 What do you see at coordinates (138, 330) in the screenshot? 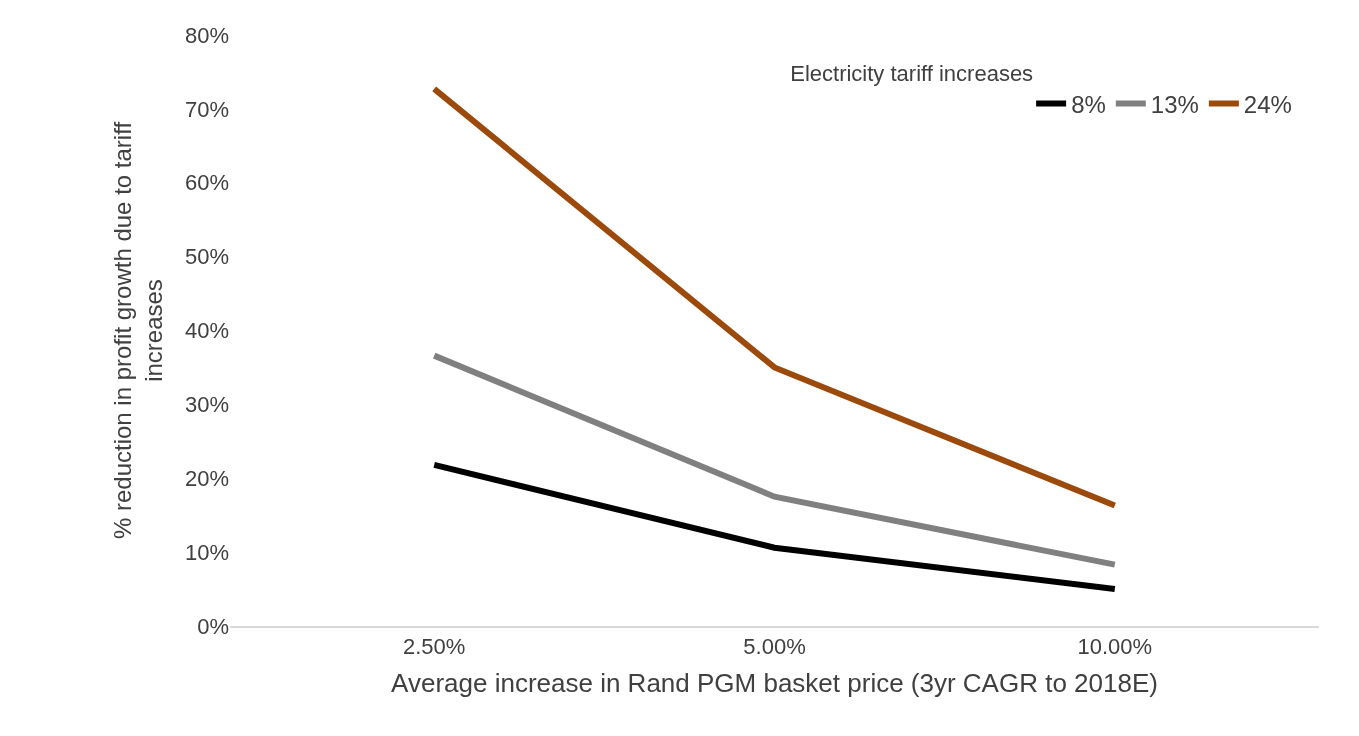
I see `y-axis-title: % reduction in profit growth due to tariff increases` at bounding box center [138, 330].